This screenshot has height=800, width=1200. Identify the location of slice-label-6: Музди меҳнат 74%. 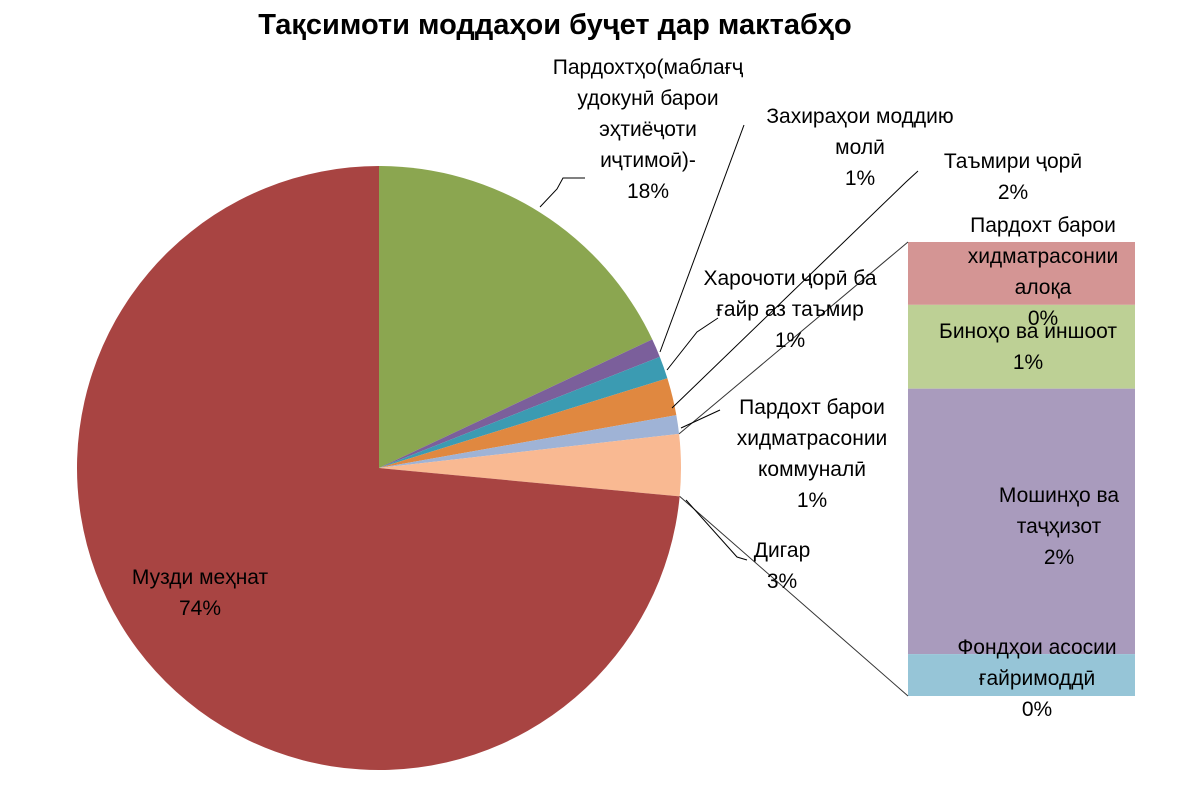
(200, 593).